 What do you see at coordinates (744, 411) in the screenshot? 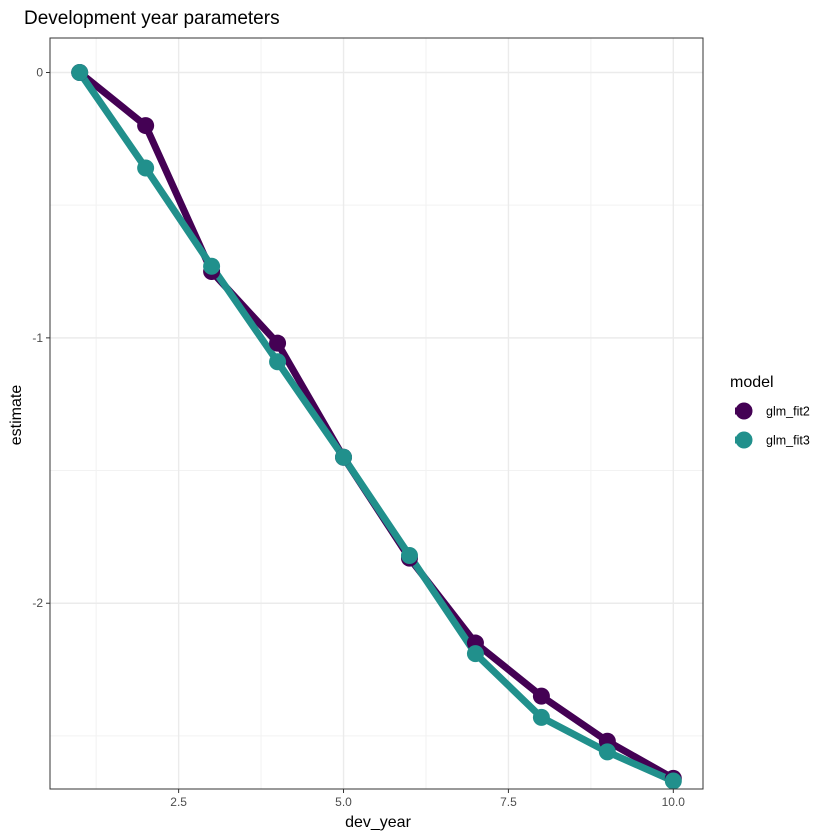
I see `legend-key-point-glm_fit2` at bounding box center [744, 411].